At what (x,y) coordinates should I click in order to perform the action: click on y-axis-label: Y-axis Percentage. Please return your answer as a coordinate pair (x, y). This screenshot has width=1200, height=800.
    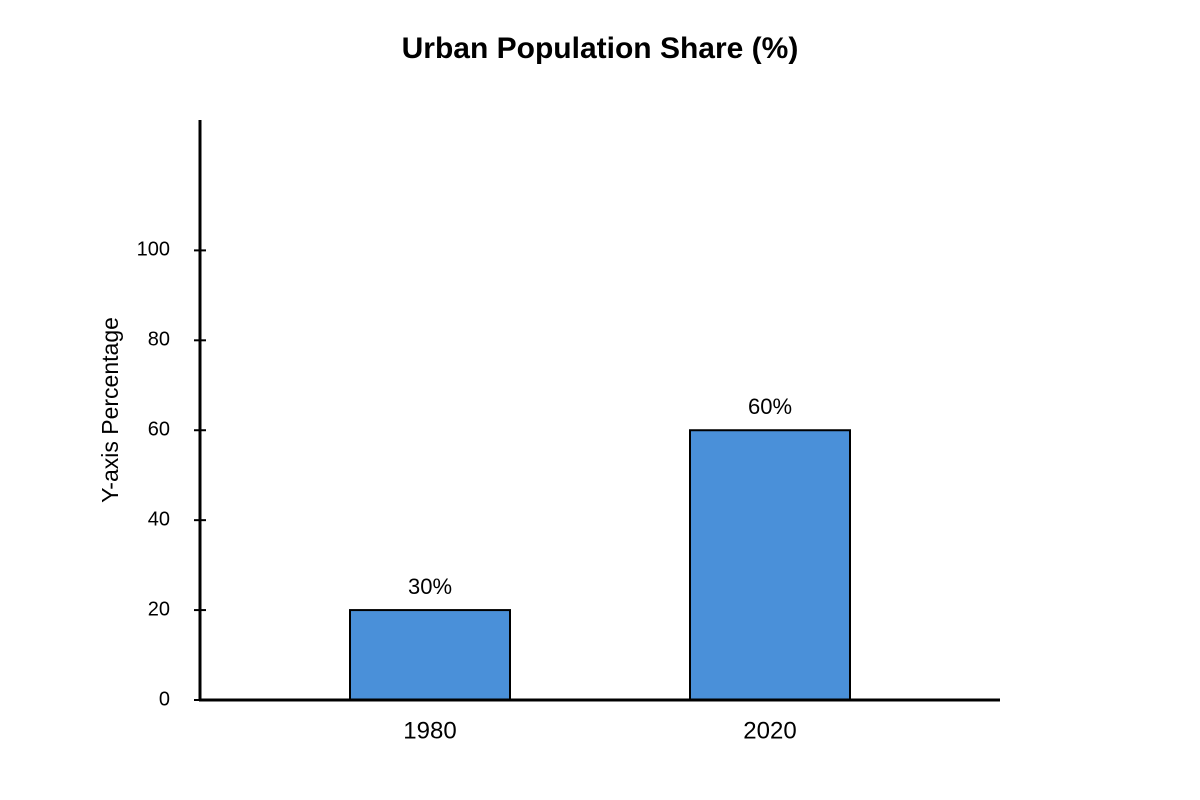
    Looking at the image, I should click on (110, 410).